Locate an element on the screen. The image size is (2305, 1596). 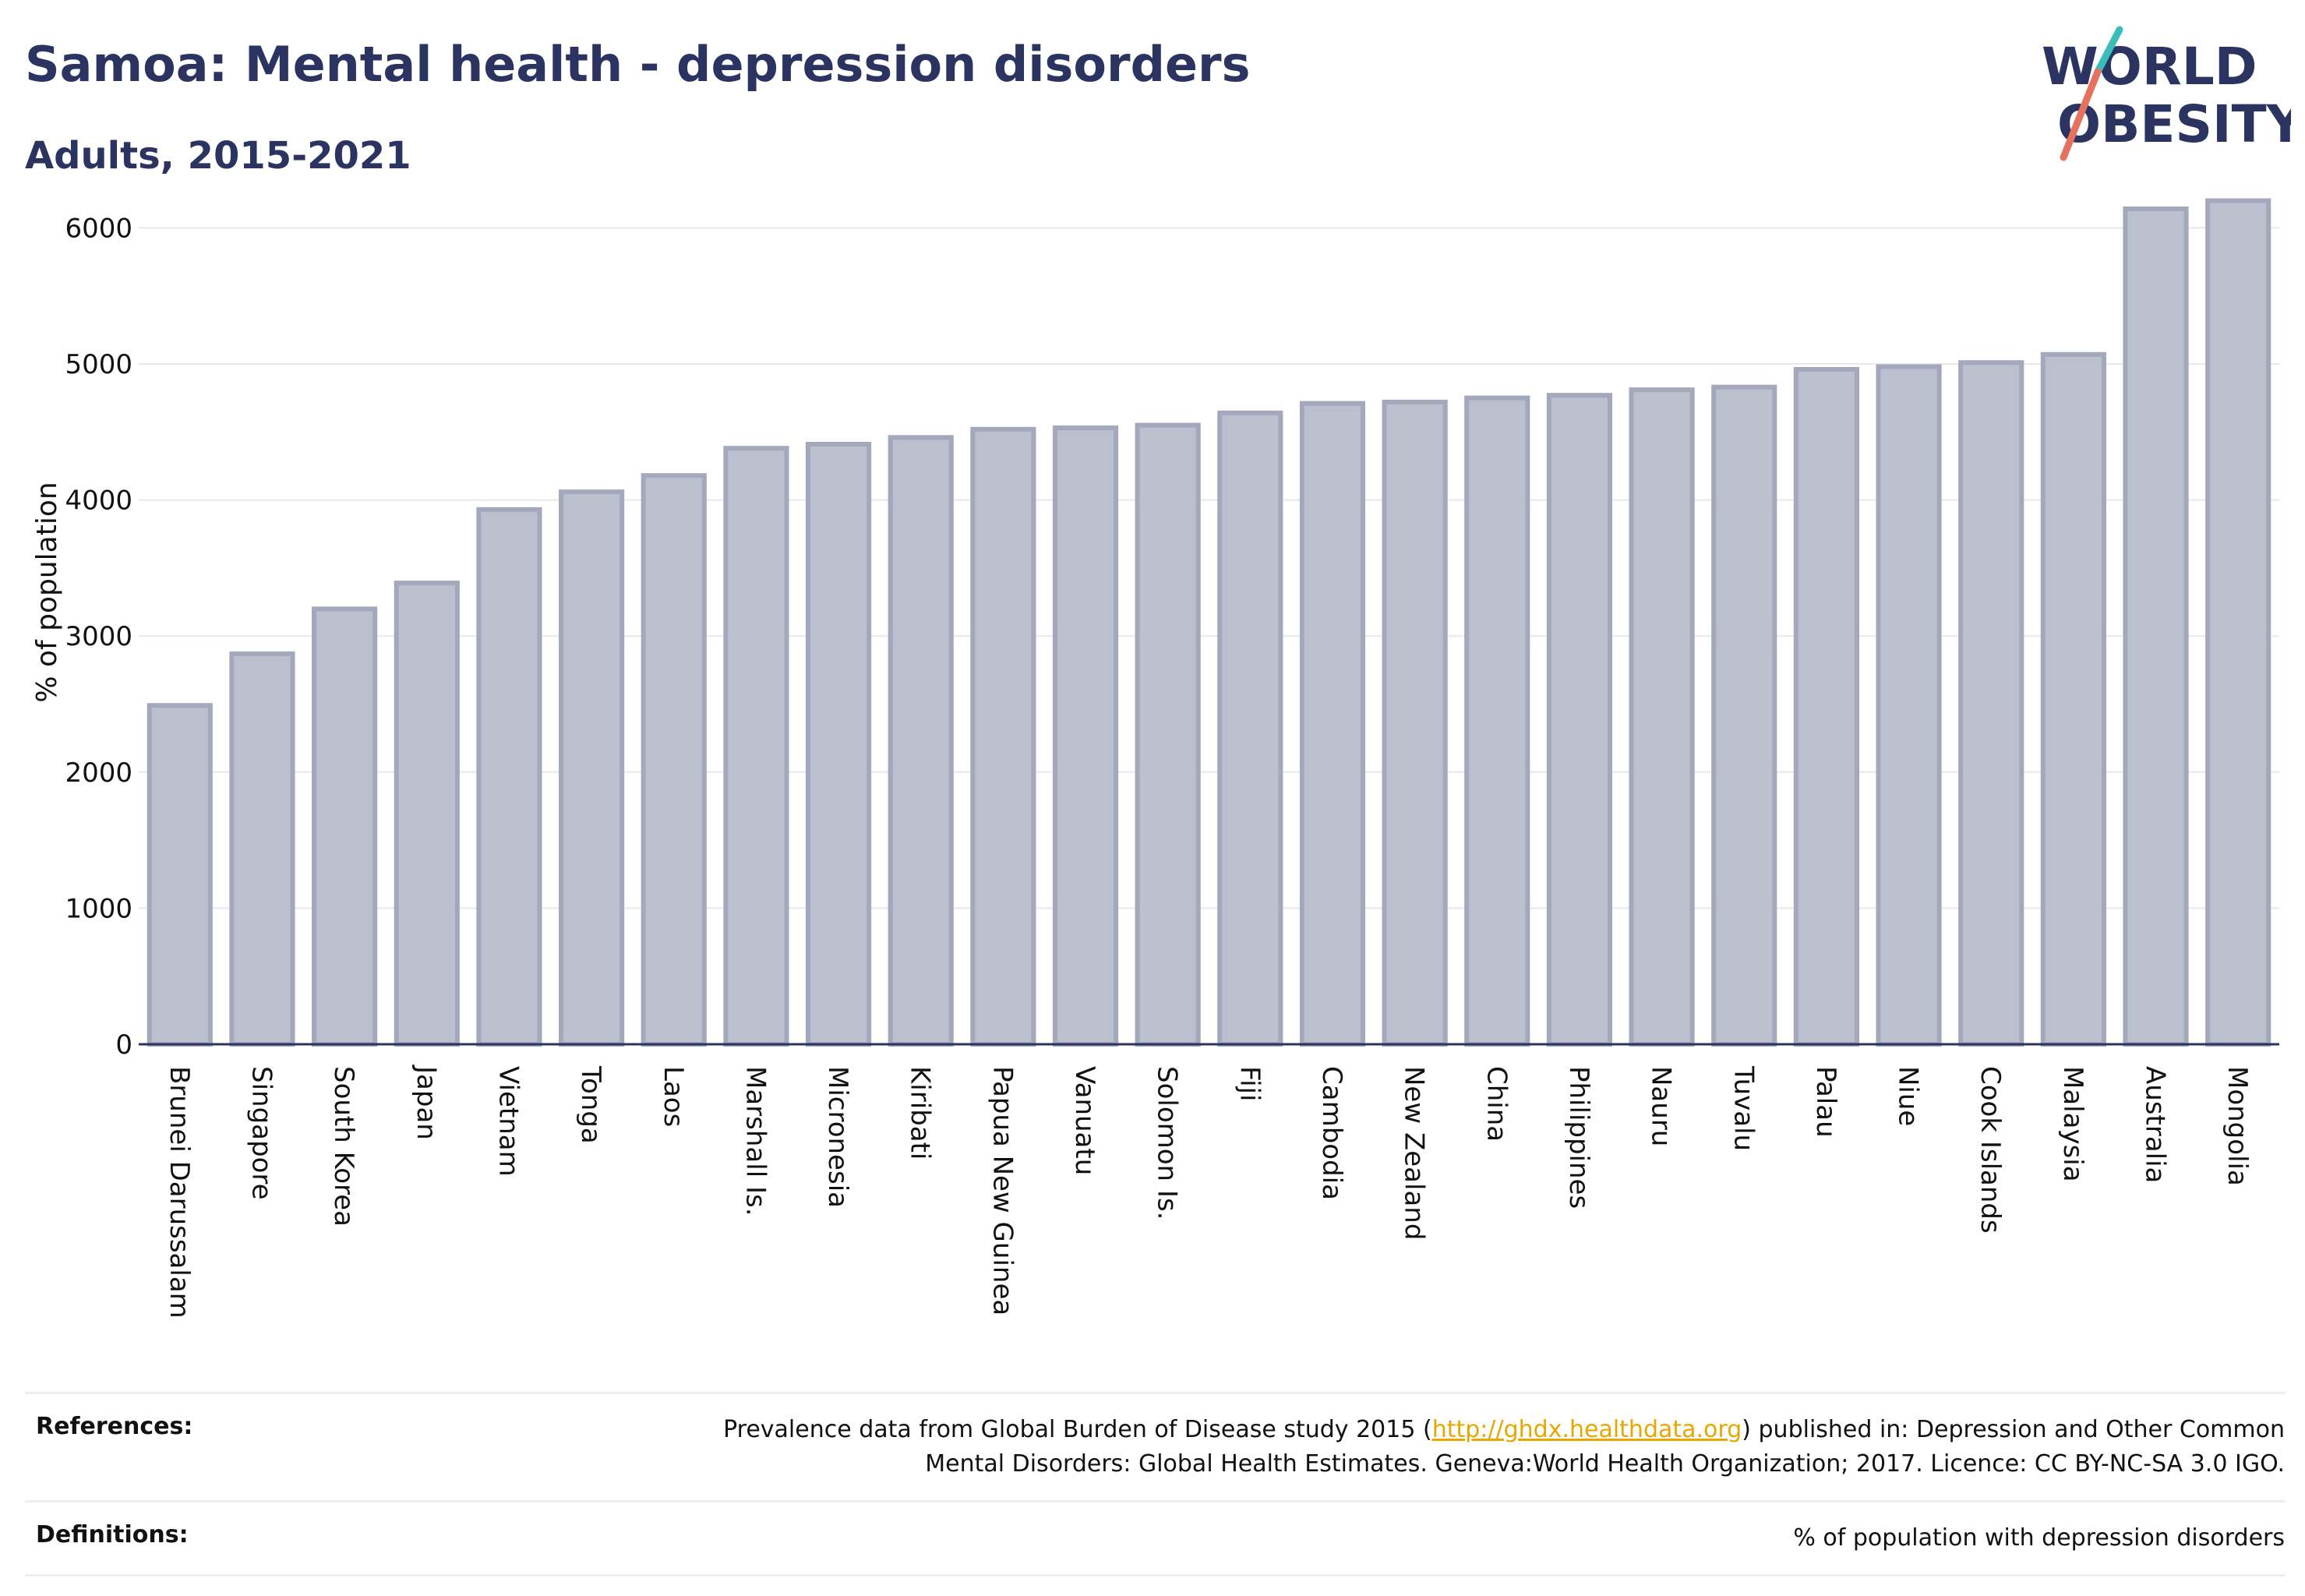
x-tick-label: Kiribati is located at coordinates (920, 1113).